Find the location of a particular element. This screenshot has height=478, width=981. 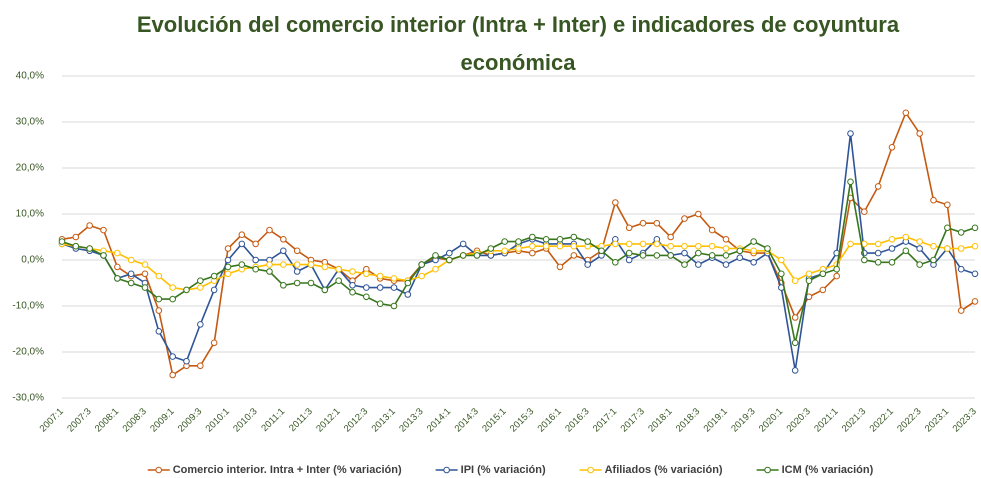

x-tick-label: 2020:3 is located at coordinates (799, 420).